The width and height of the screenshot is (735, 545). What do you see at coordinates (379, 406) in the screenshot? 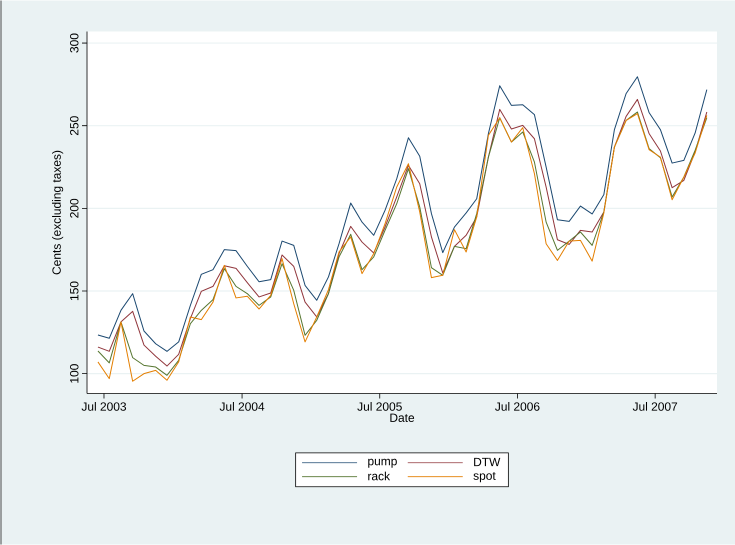
I see `x-tick-label: Jul 2005` at bounding box center [379, 406].